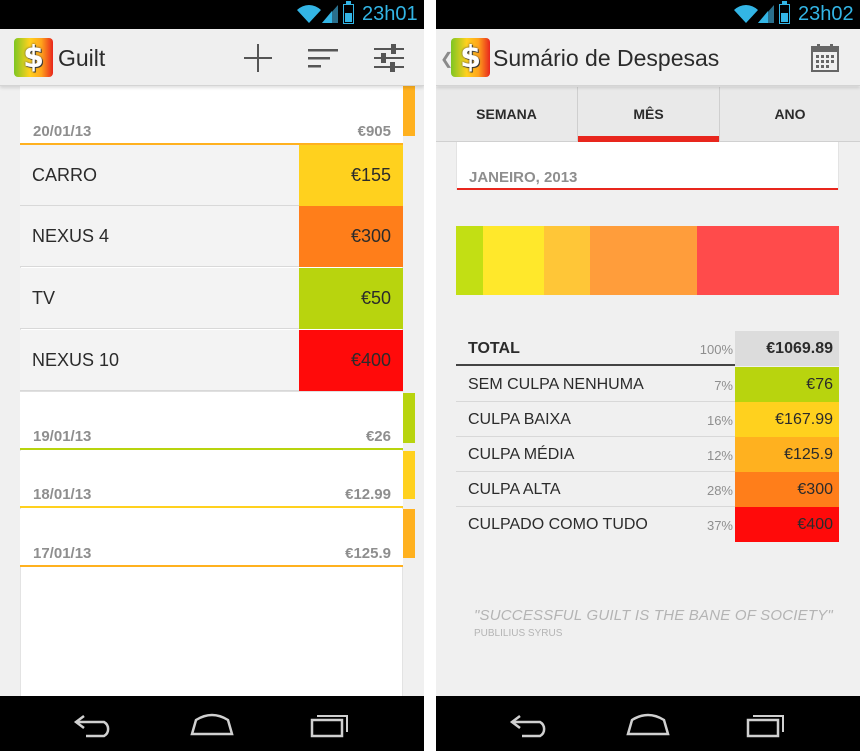 This screenshot has height=751, width=860. What do you see at coordinates (648, 14) in the screenshot?
I see `status-bar: 23h02` at bounding box center [648, 14].